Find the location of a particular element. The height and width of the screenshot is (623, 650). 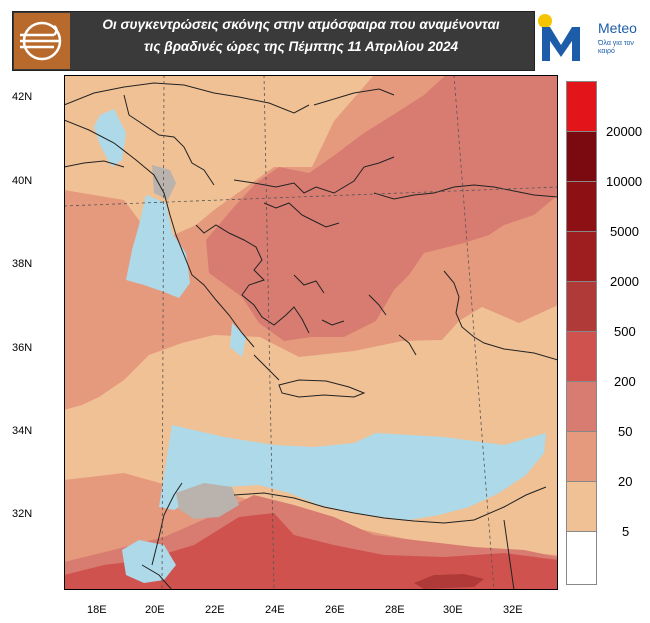

lat-label-34n: 34N is located at coordinates (22, 431).